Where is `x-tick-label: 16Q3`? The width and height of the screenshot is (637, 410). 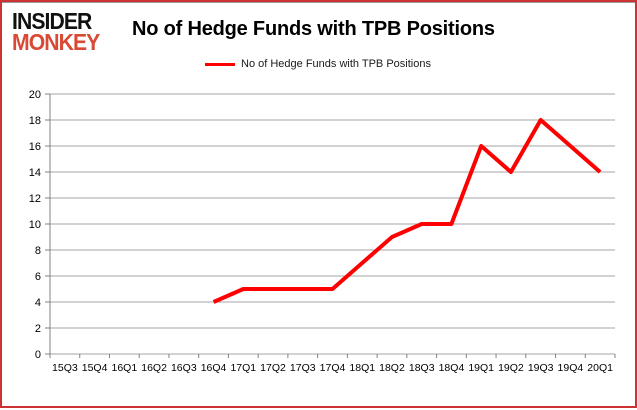
x-tick-label: 16Q3 is located at coordinates (184, 368).